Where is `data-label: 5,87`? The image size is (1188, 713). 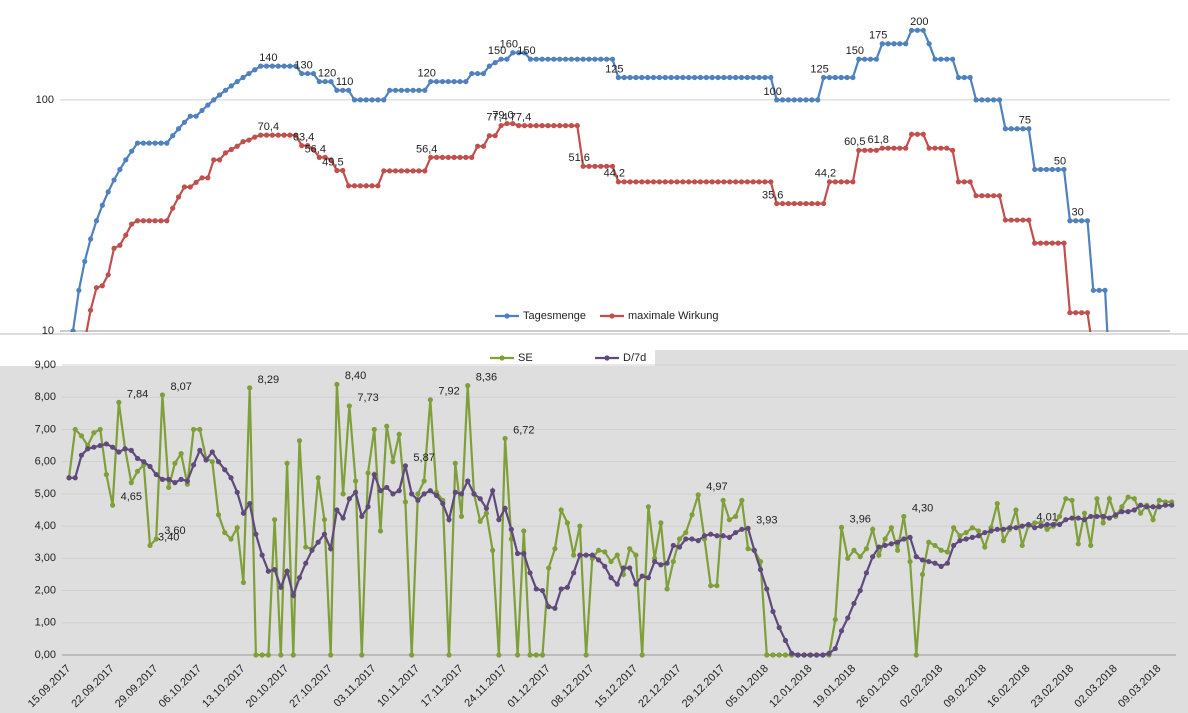
data-label: 5,87 is located at coordinates (423, 458).